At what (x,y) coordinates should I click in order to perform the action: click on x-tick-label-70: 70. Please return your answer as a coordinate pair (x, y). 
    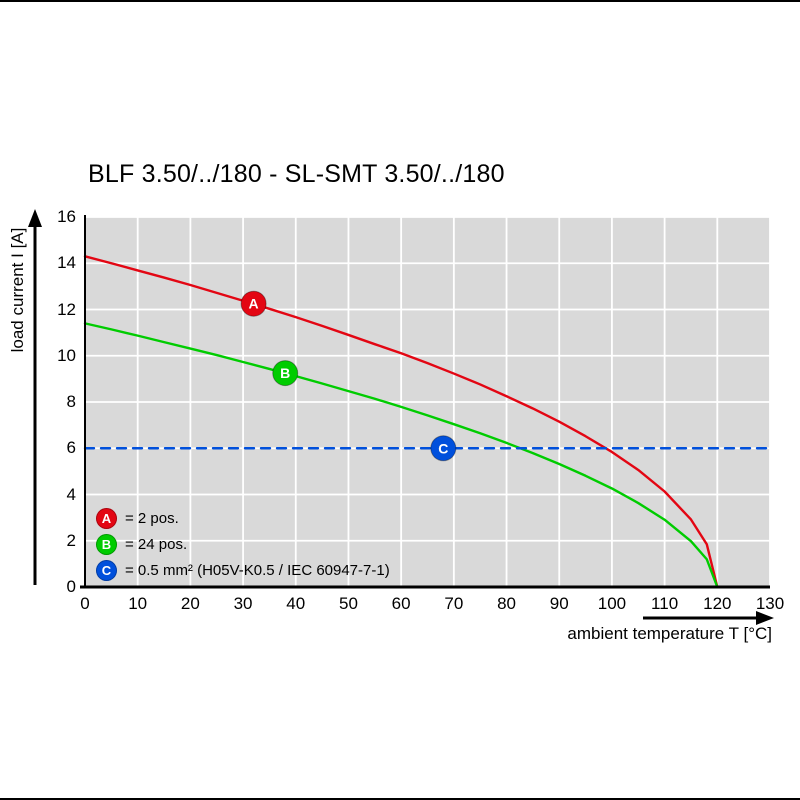
    Looking at the image, I should click on (454, 603).